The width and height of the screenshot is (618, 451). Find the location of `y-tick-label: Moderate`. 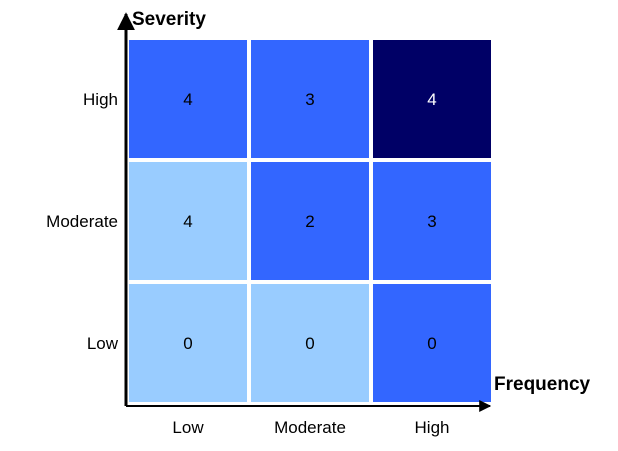

y-tick-label: Moderate is located at coordinates (82, 221).